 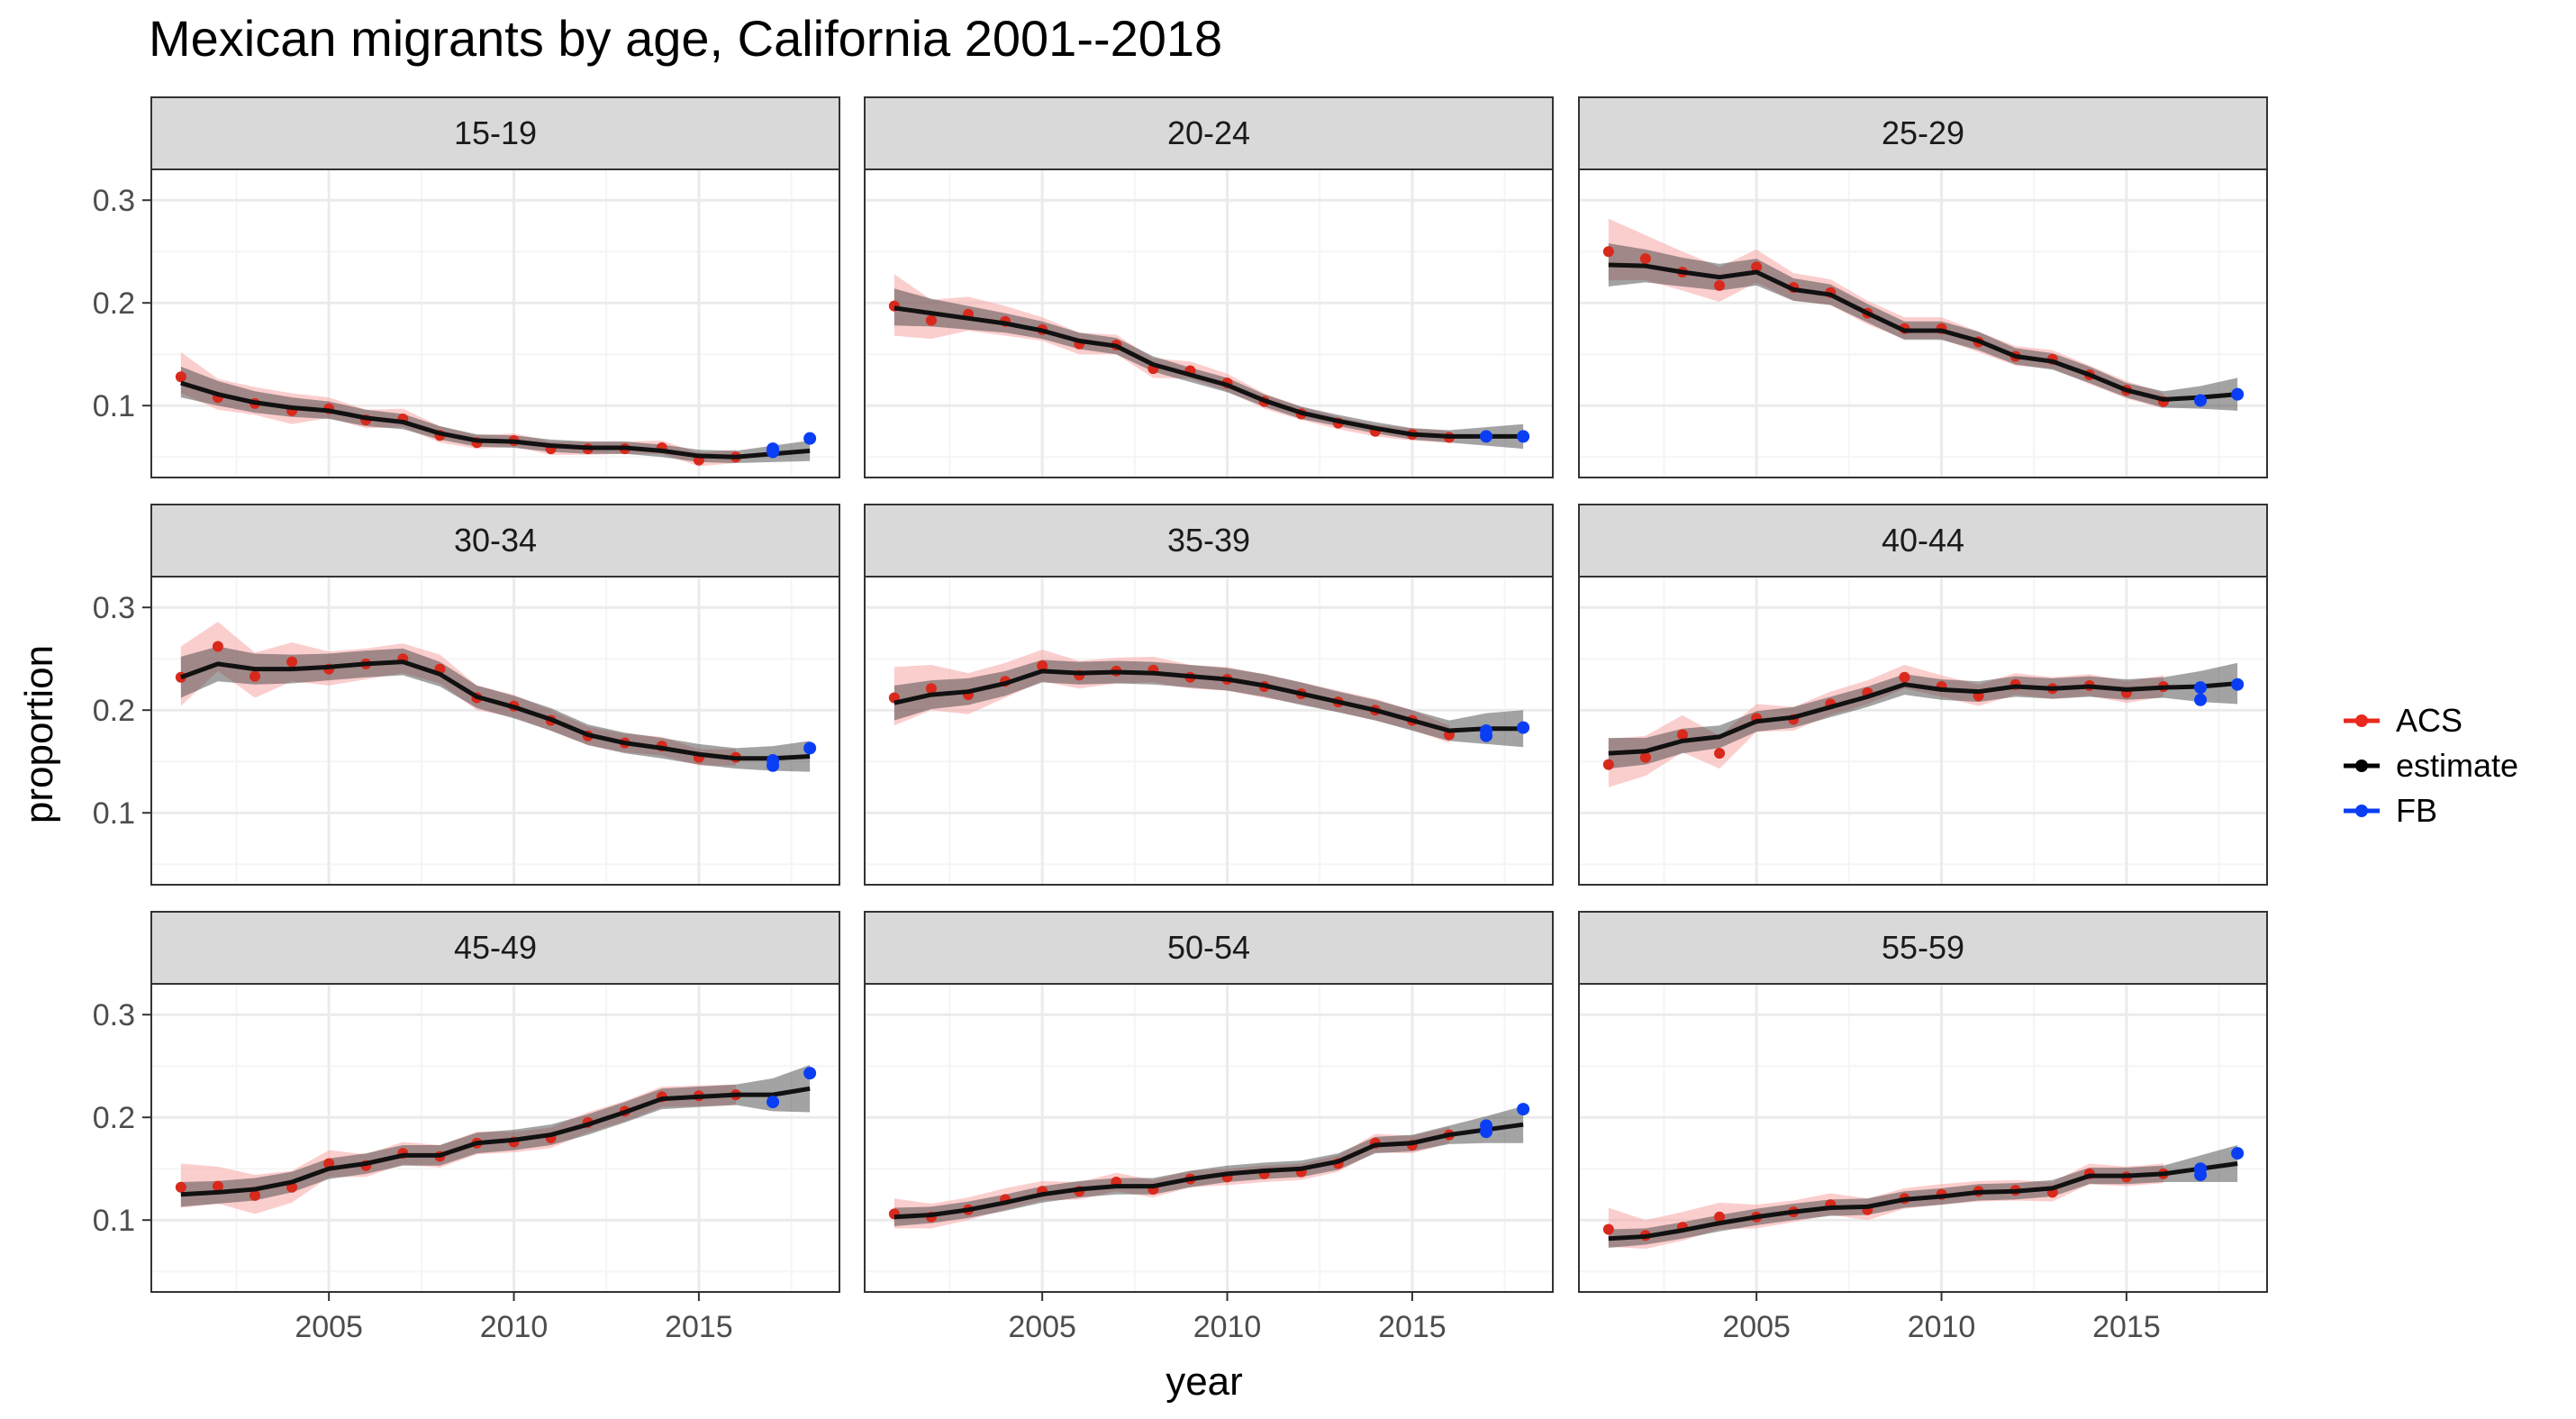 I want to click on strip-label: 25-29, so click(x=1923, y=132).